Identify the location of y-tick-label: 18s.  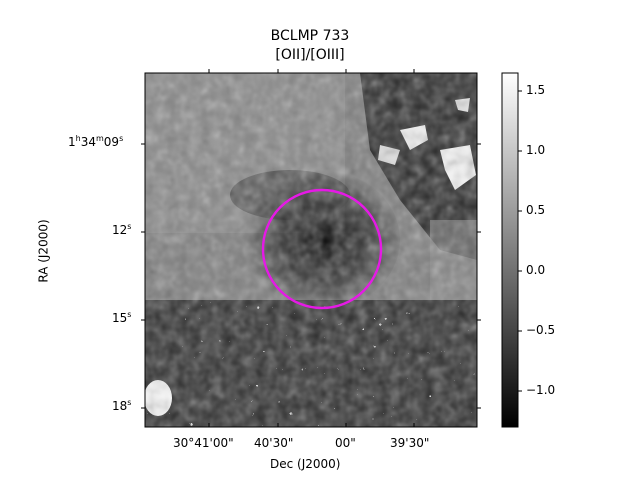
(122, 405).